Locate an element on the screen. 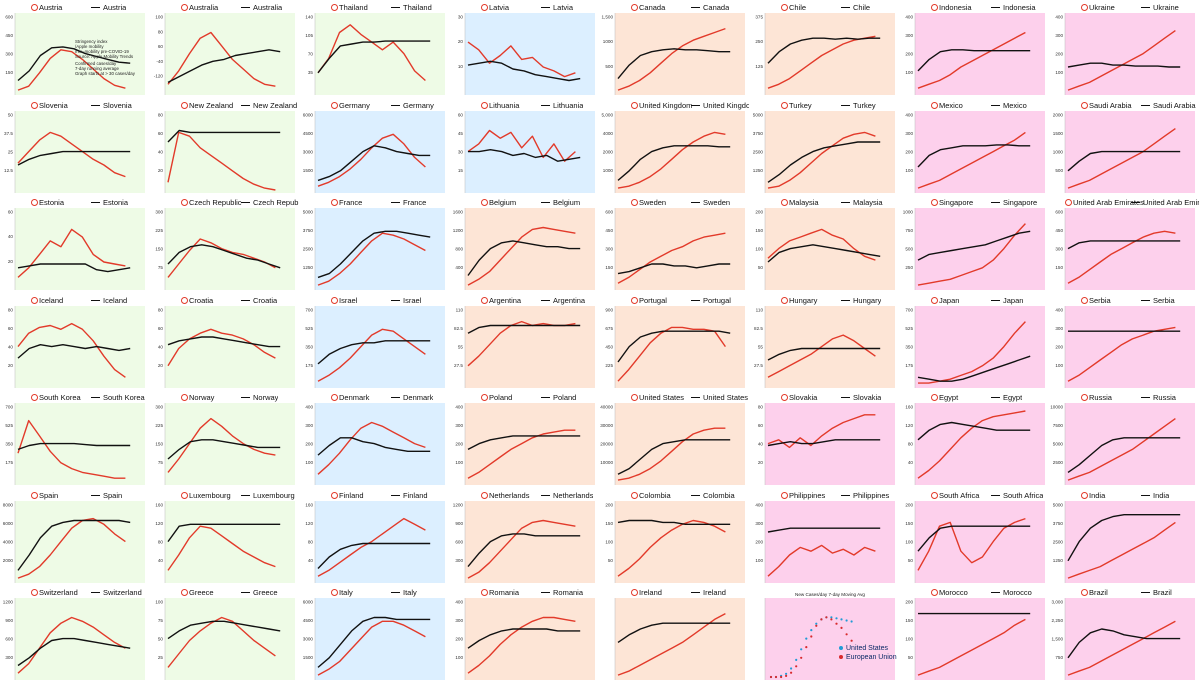 The width and height of the screenshot is (1200, 683). chart-svg: 50 37.5 25 12.5 is located at coordinates (74, 151).